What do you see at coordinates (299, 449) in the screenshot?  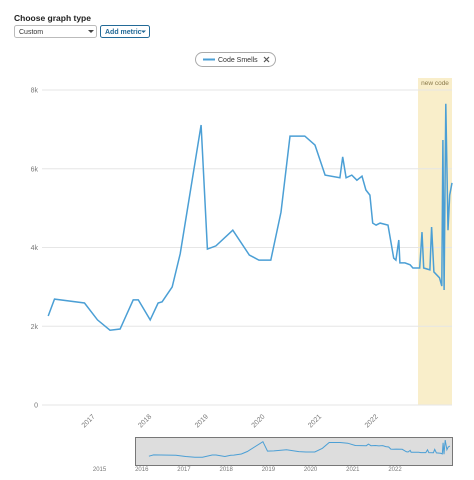 I see `overview-line` at bounding box center [299, 449].